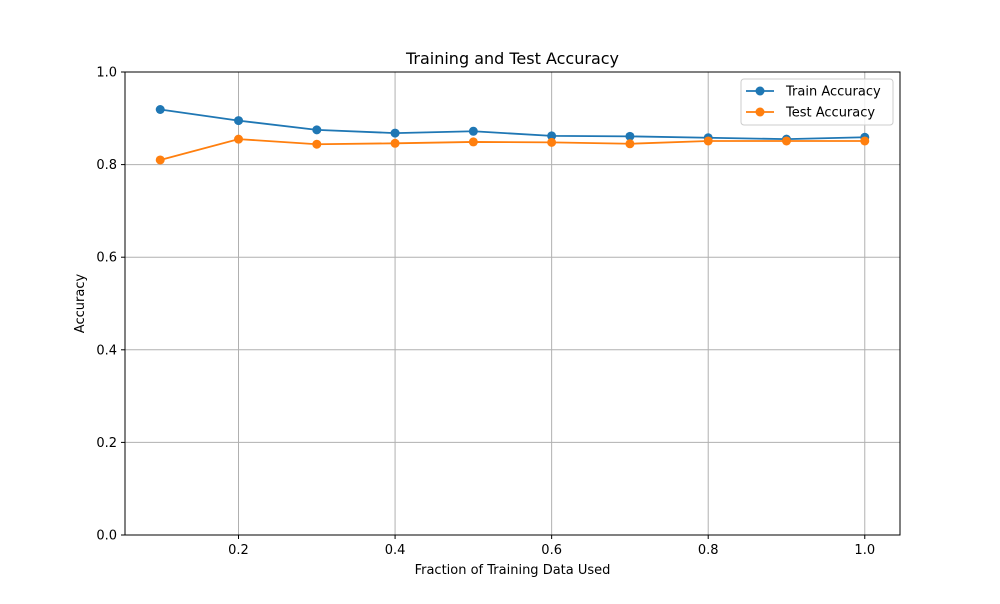  I want to click on x-tick-label: 0.8, so click(708, 550).